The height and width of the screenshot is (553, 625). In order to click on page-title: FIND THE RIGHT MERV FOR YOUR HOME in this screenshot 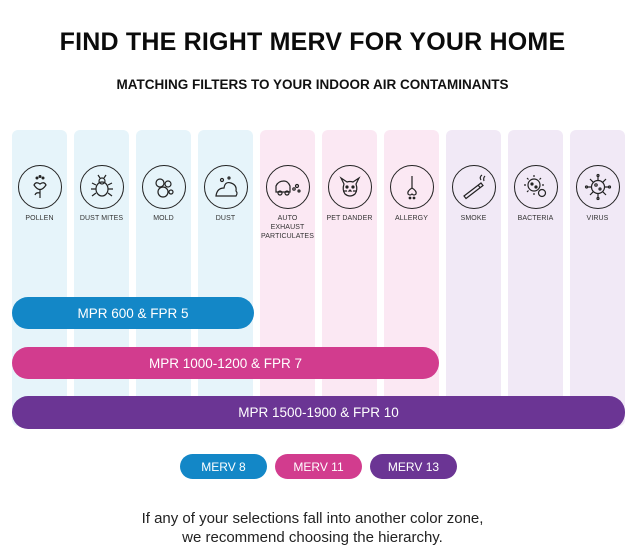, I will do `click(312, 42)`.